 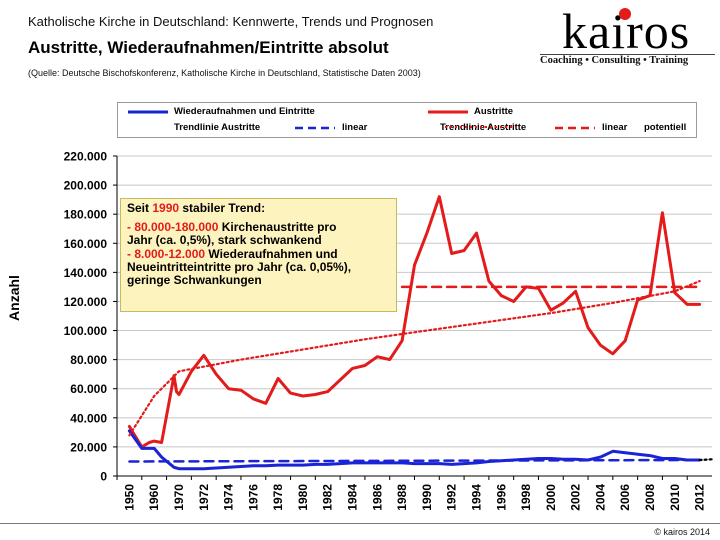 I want to click on legend-label-wiederaufnahmen: Wiederaufnahmen und Eintritte, so click(x=244, y=111).